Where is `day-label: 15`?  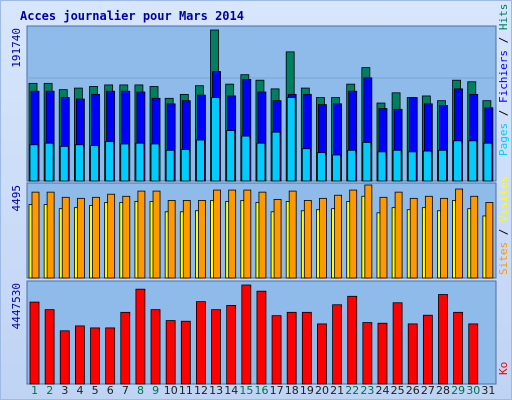
day-label: 15 is located at coordinates (246, 390).